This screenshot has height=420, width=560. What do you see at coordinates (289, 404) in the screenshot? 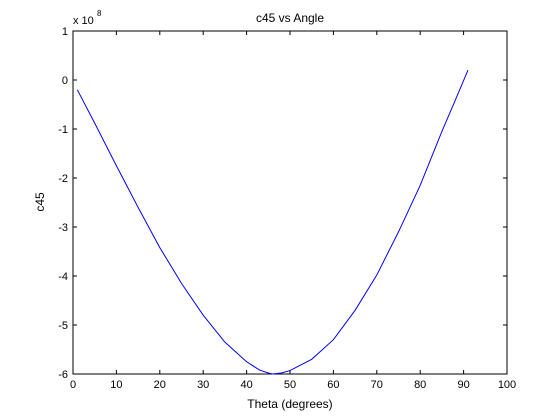
I see `x-axis-label: Theta (degrees)` at bounding box center [289, 404].